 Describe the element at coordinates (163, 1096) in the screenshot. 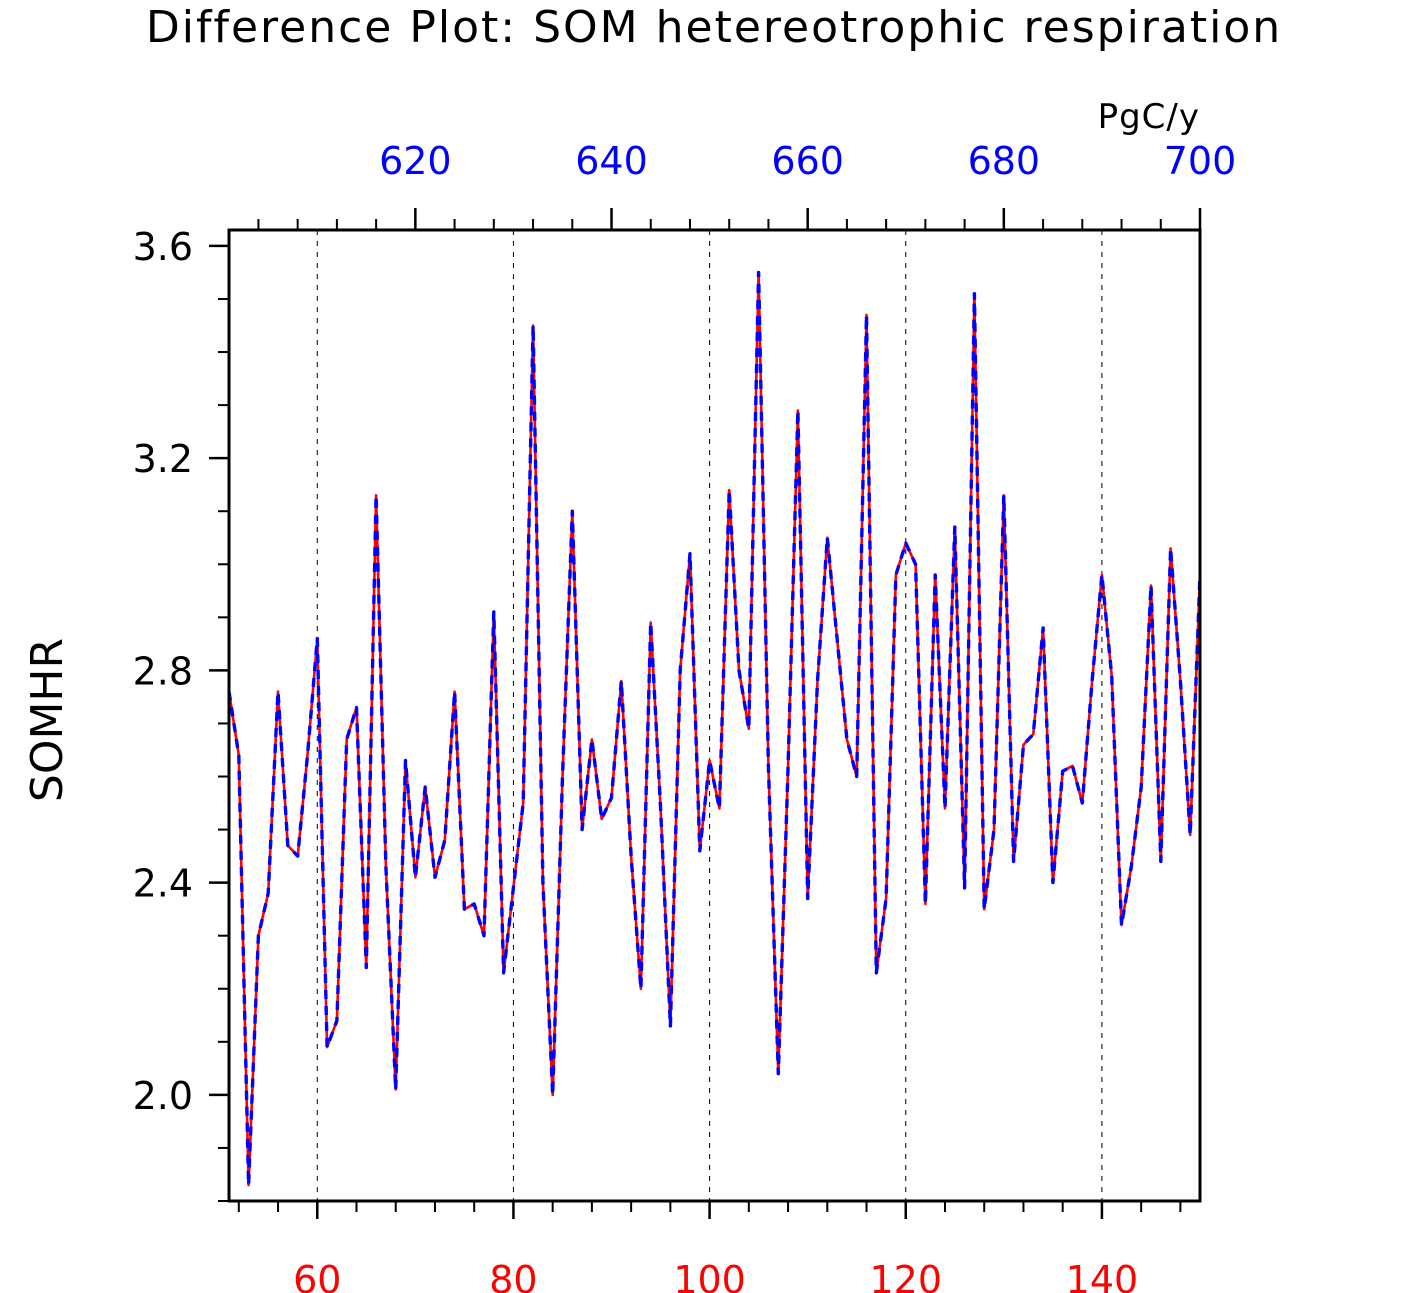

I see `y-tick-label: 2.0` at that location.